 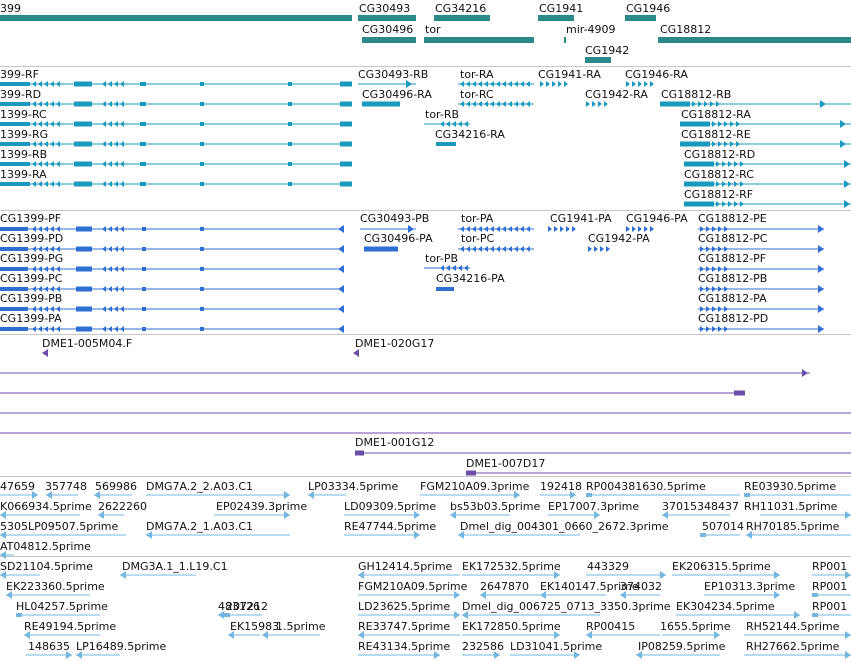 What do you see at coordinates (480, 515) in the screenshot?
I see `est-a-14-line` at bounding box center [480, 515].